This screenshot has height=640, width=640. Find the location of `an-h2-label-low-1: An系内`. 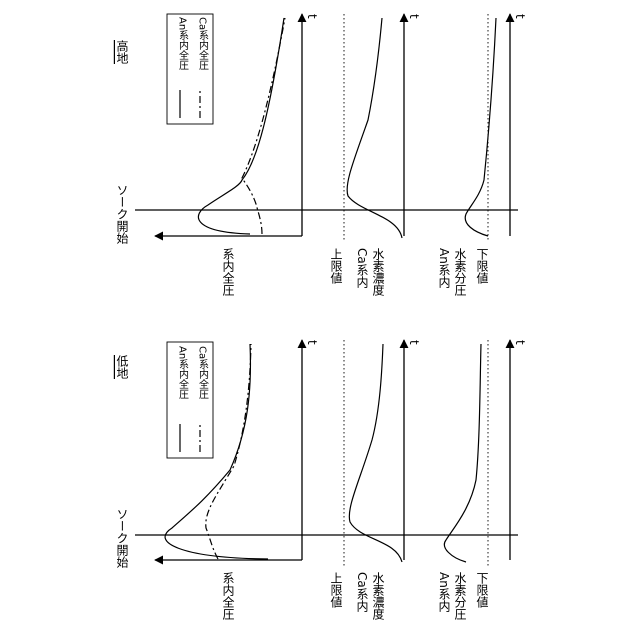

an-h2-label-low-1: An系内 is located at coordinates (444, 592).